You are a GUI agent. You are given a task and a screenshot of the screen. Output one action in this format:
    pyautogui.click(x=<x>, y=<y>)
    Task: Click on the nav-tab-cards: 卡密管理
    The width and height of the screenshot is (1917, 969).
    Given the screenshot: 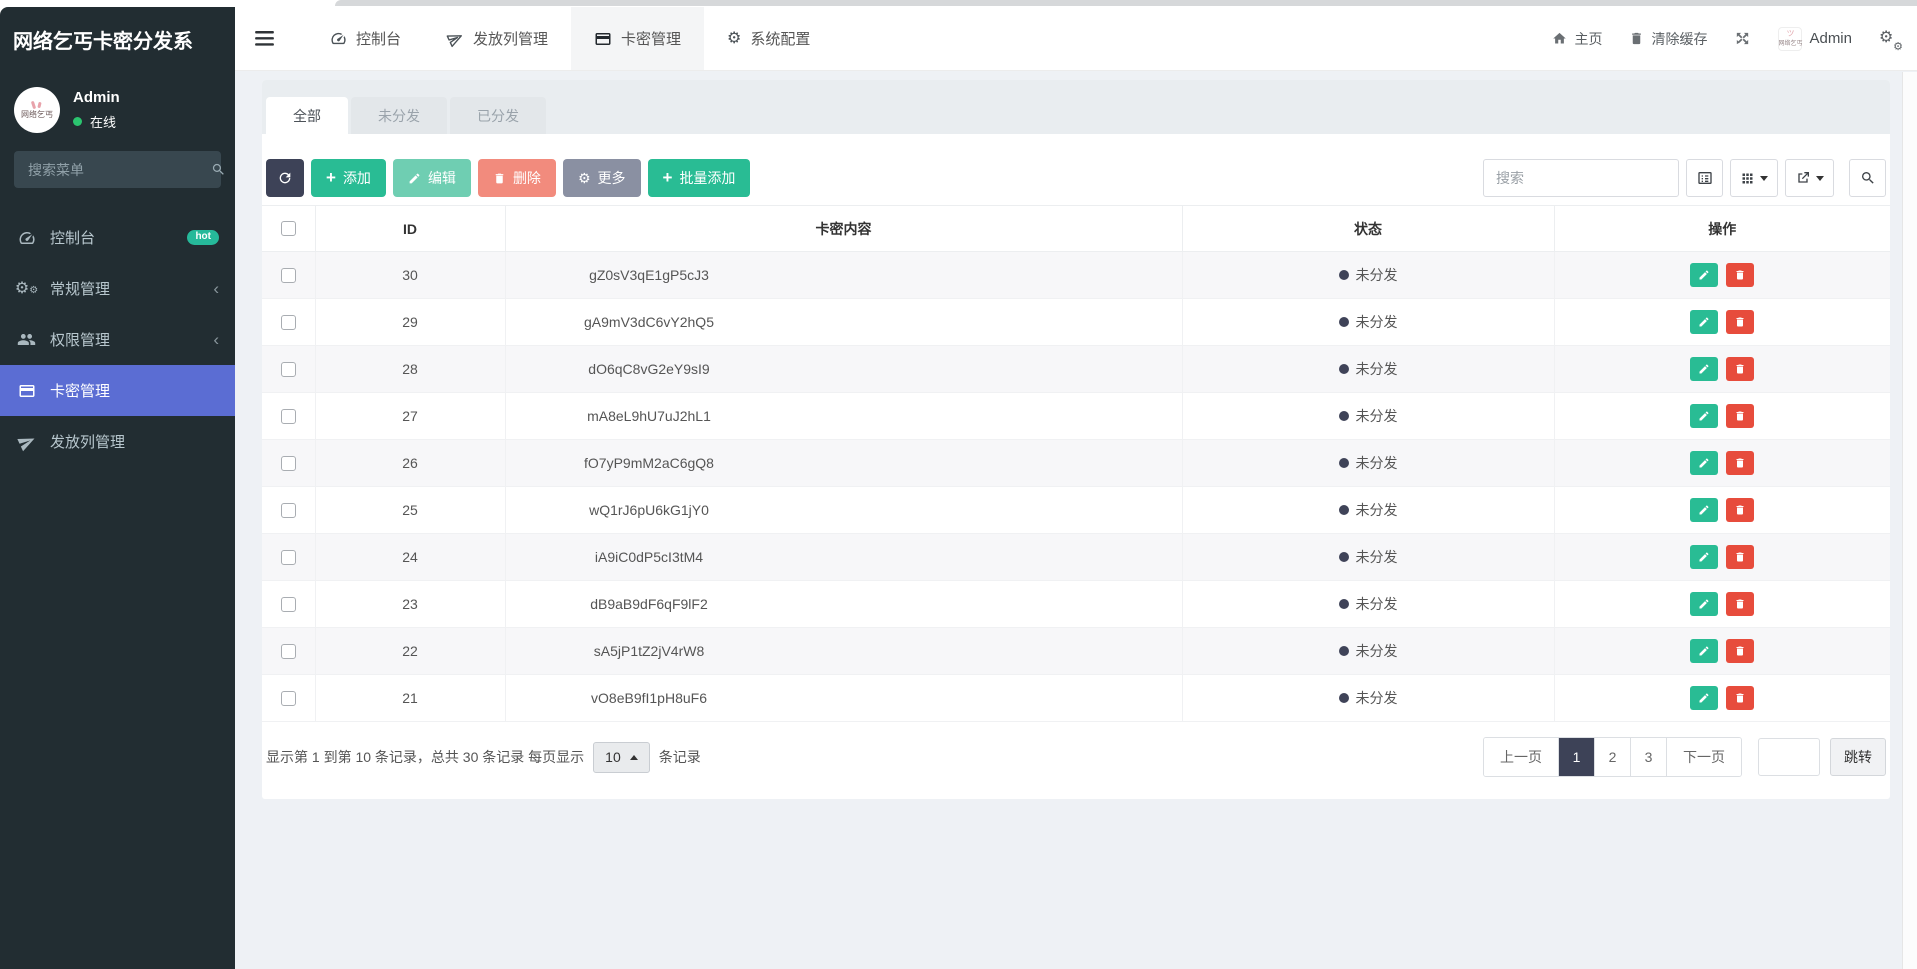 What is the action you would take?
    pyautogui.click(x=638, y=38)
    